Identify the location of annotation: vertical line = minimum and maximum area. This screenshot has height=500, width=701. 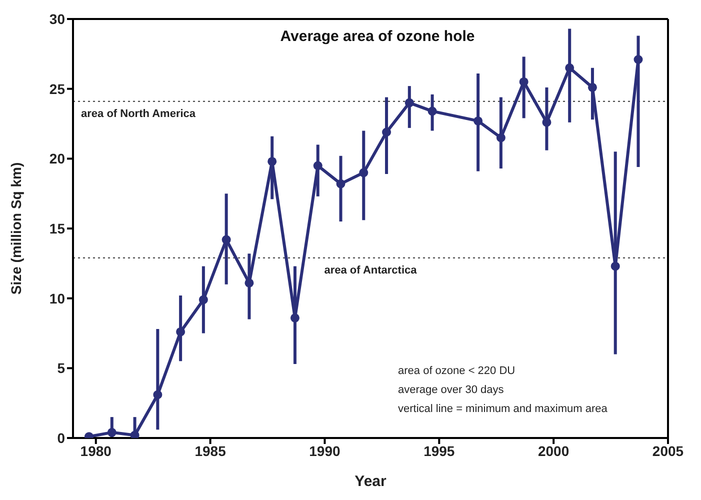
(503, 409).